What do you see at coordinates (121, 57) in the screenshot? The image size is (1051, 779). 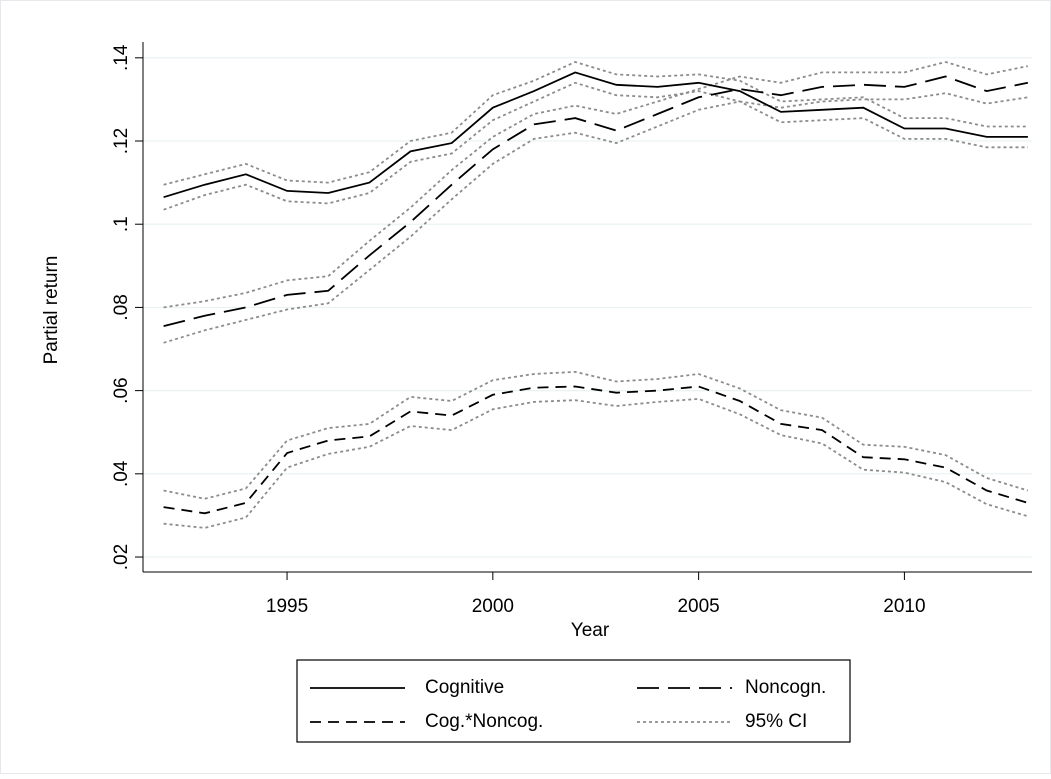 I see `y-tick-label: .14` at bounding box center [121, 57].